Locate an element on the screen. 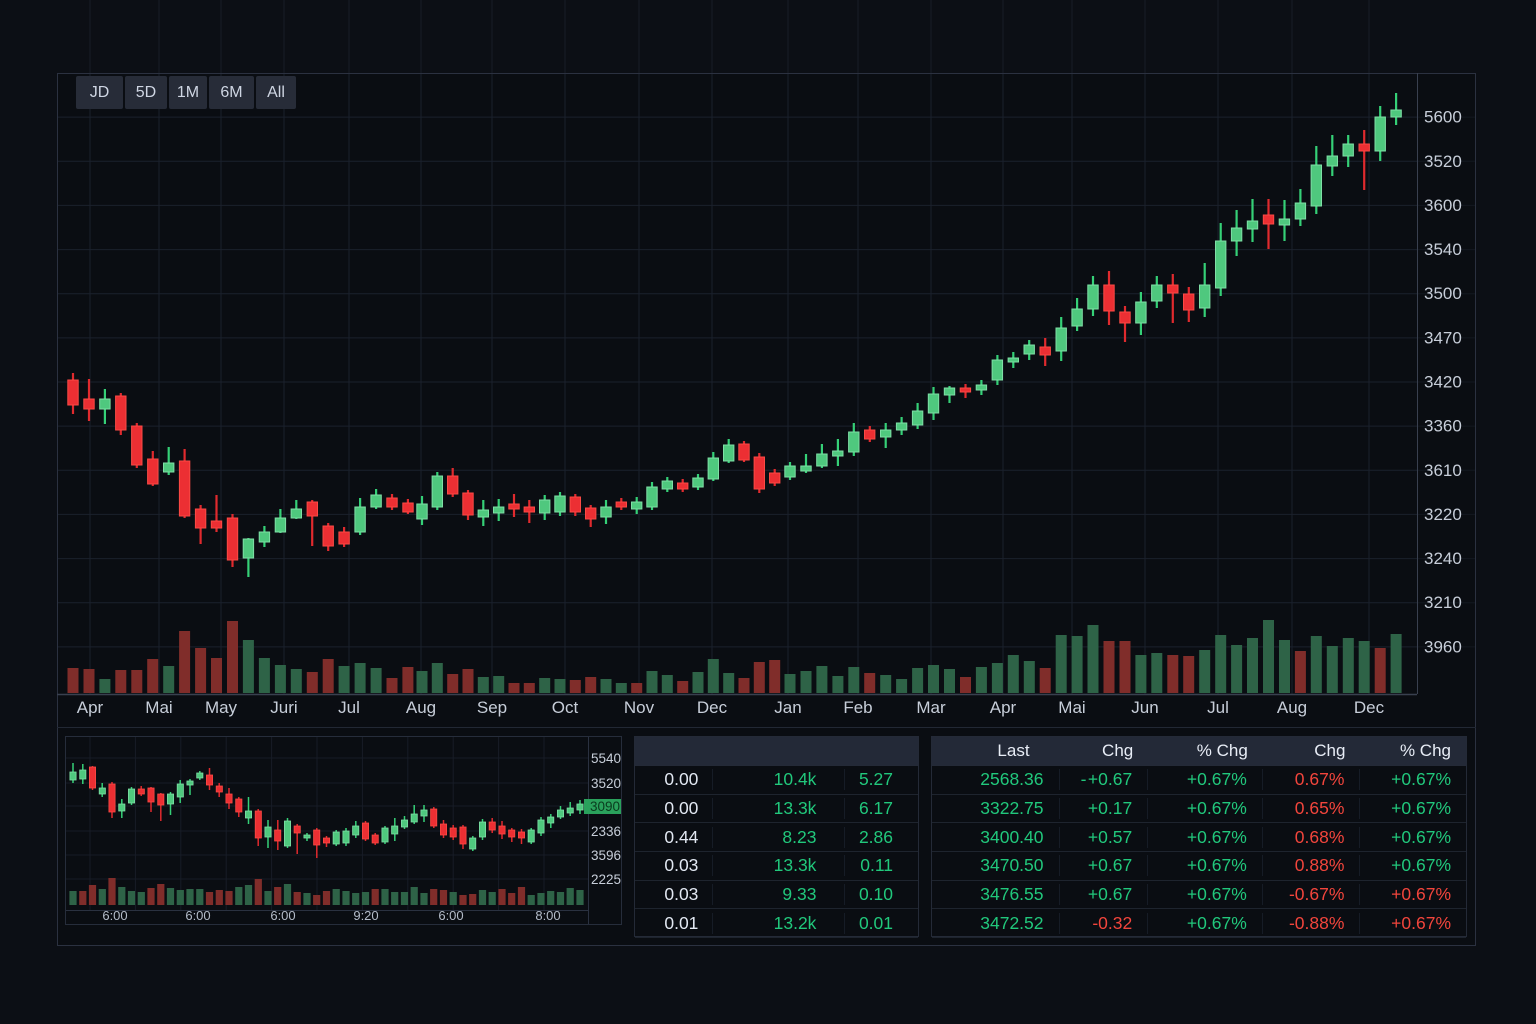 The height and width of the screenshot is (1024, 1536). svg-text: Sep is located at coordinates (492, 707).